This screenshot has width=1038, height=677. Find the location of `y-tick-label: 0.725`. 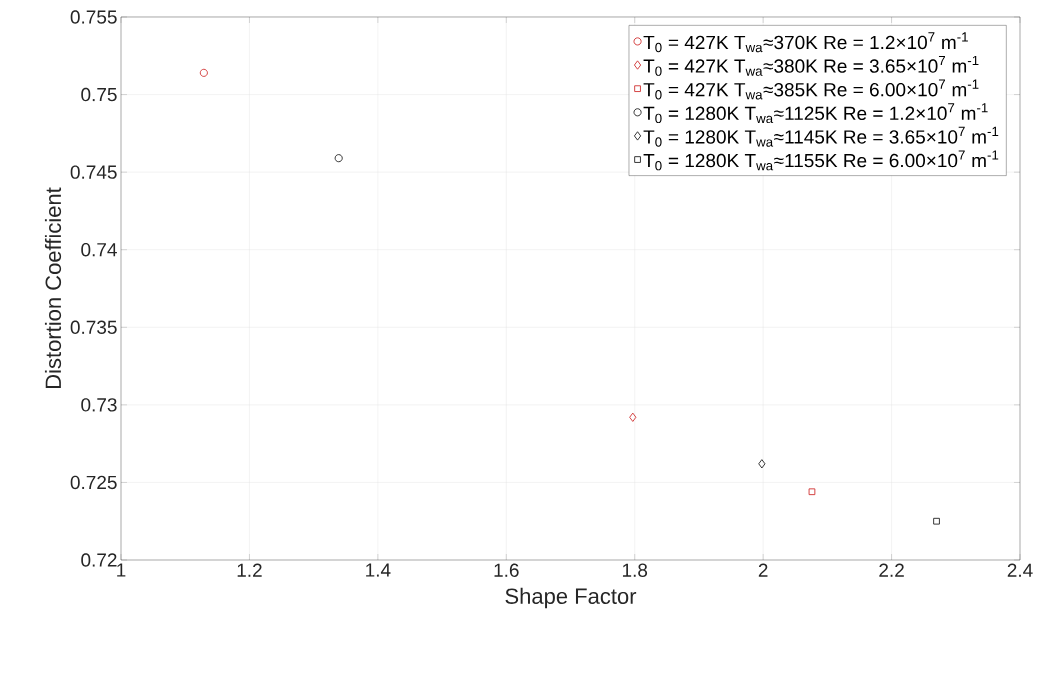

y-tick-label: 0.725 is located at coordinates (93, 482).